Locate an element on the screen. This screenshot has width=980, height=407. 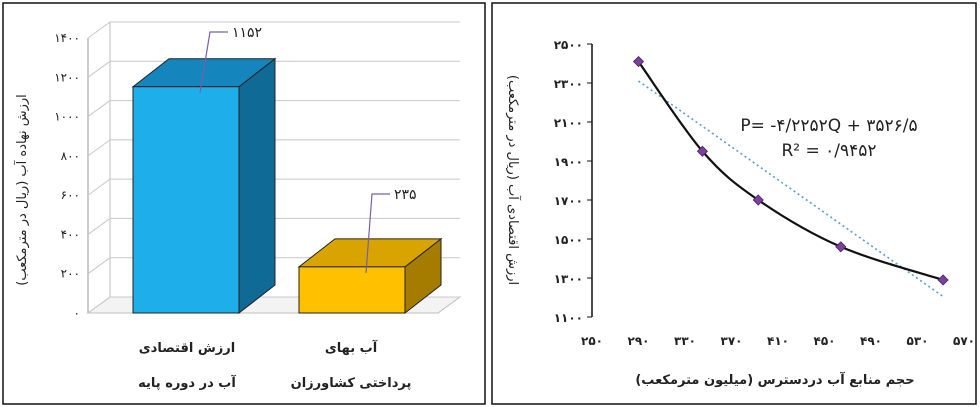
line-chart-x-tick-label: ۲۵۰ is located at coordinates (592, 341).